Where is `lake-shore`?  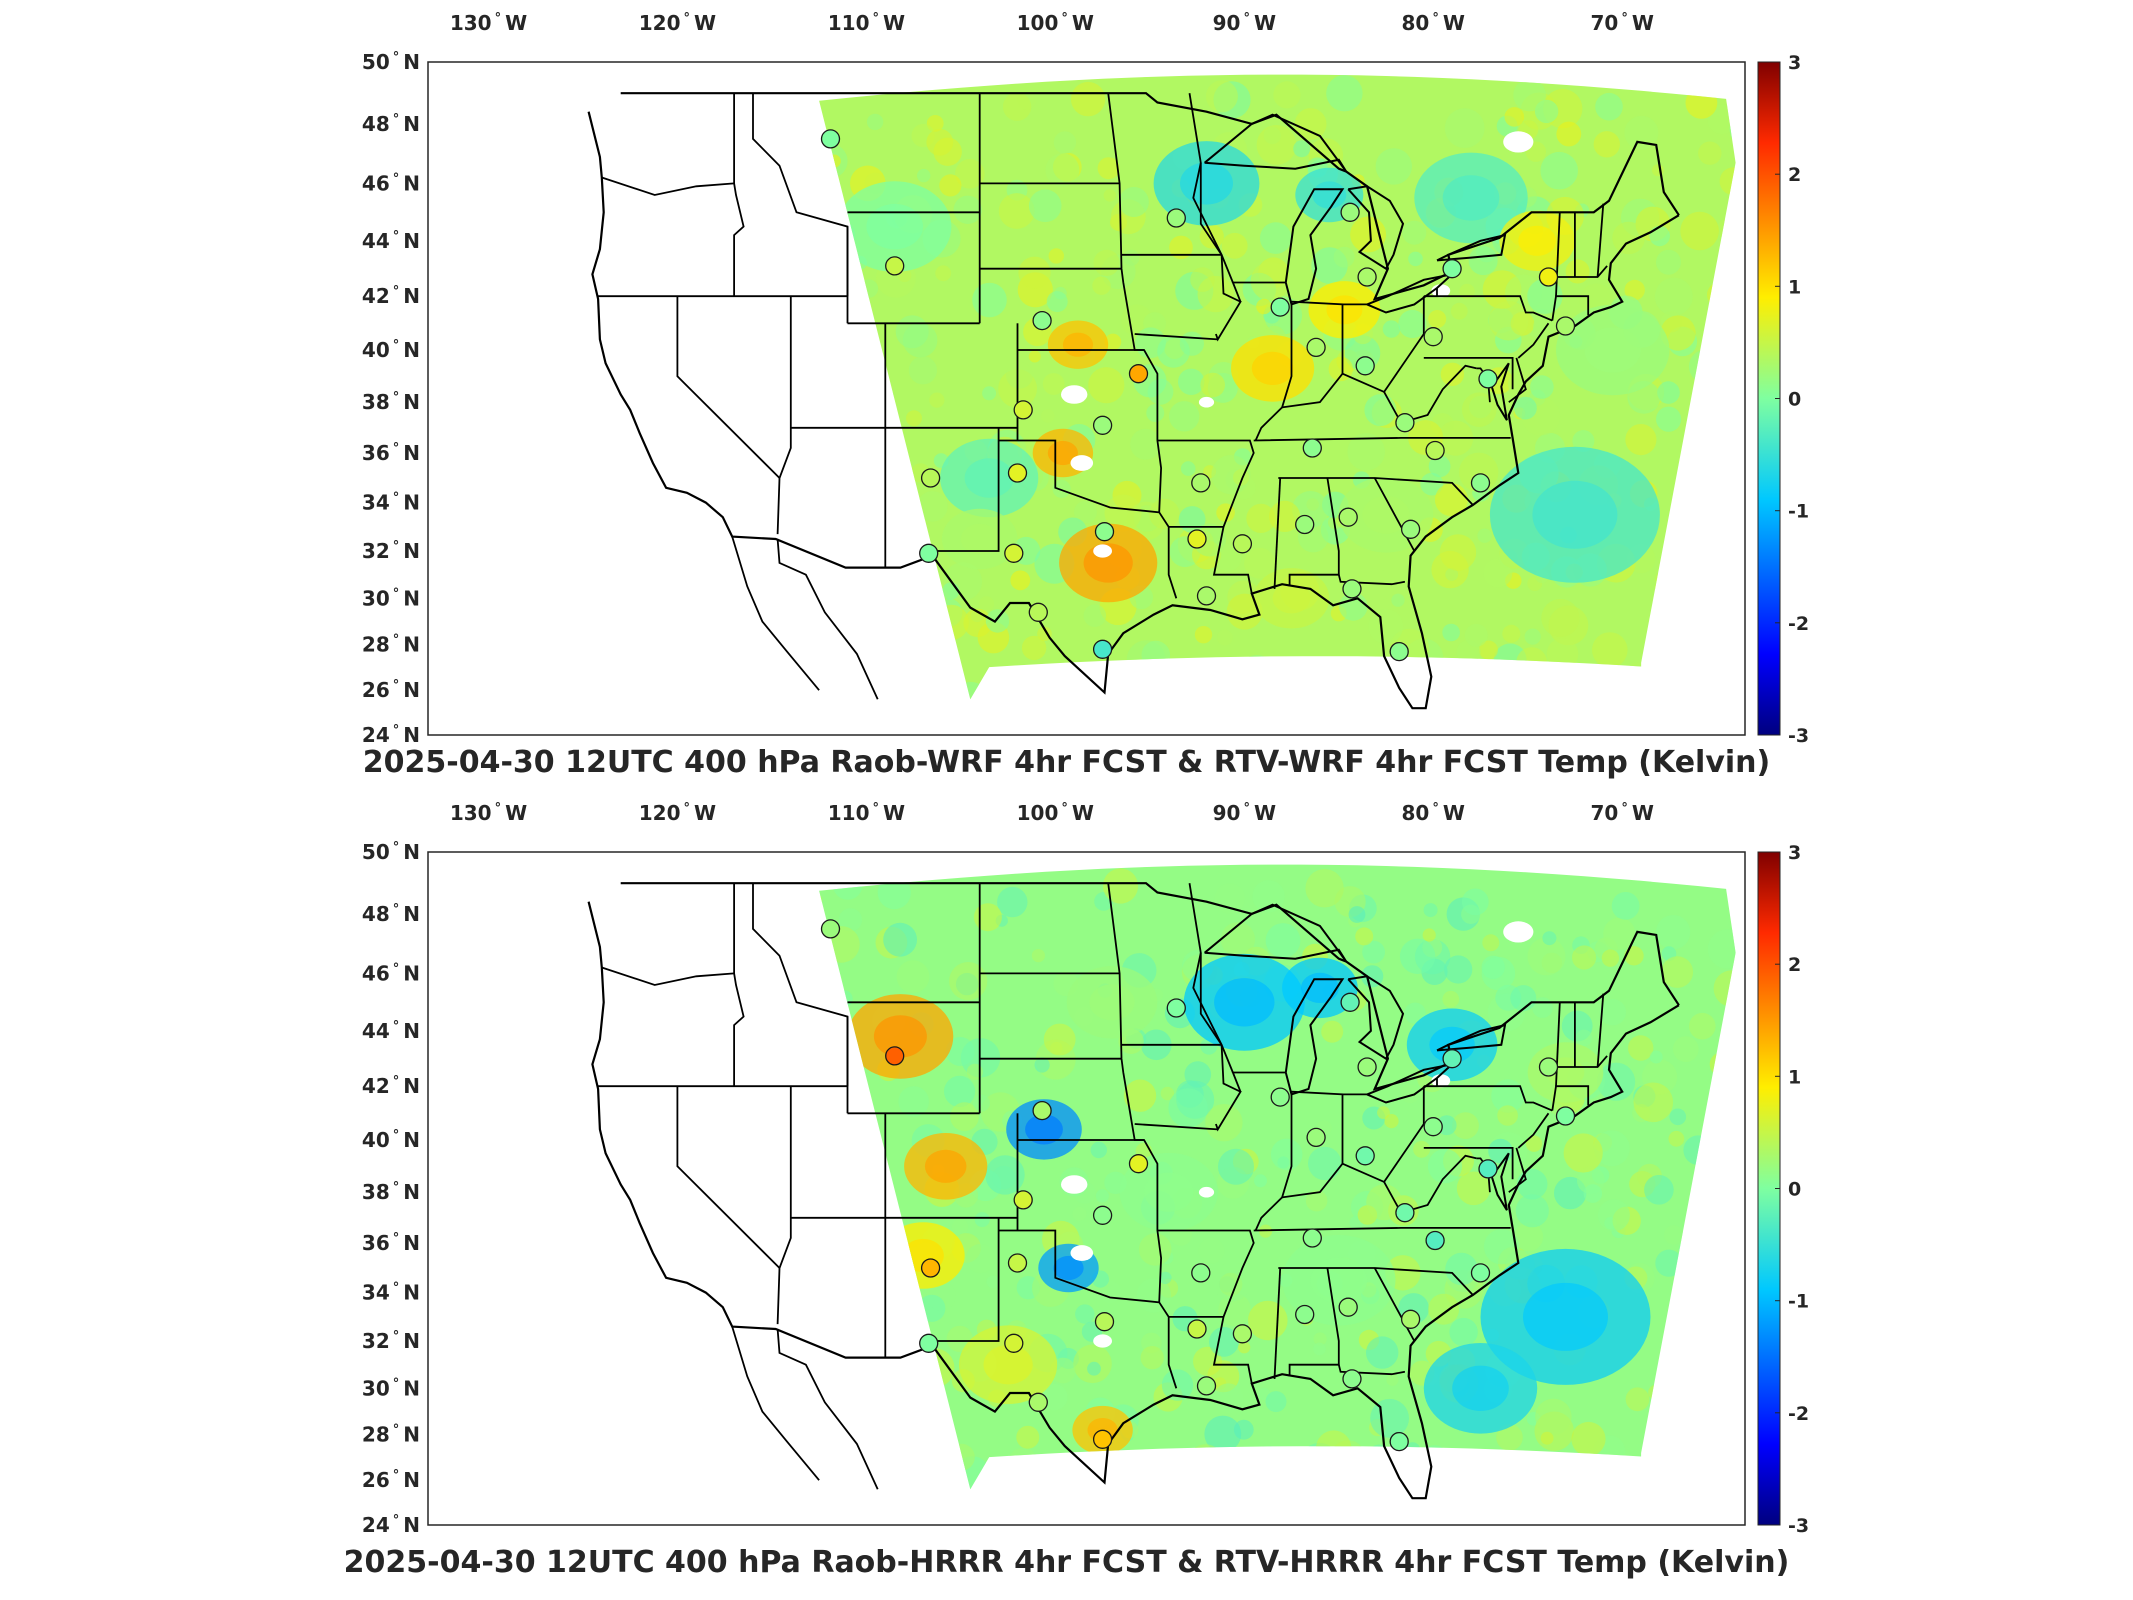
lake-shore is located at coordinates (1314, 247).